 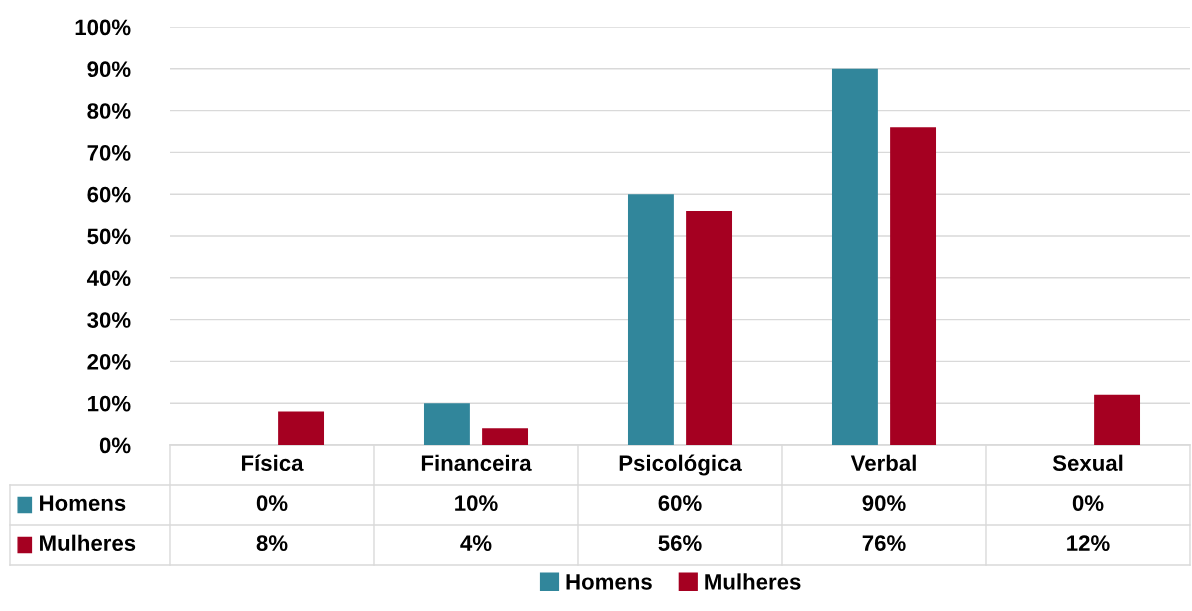 I want to click on x-tick-label: Física, so click(x=272, y=462).